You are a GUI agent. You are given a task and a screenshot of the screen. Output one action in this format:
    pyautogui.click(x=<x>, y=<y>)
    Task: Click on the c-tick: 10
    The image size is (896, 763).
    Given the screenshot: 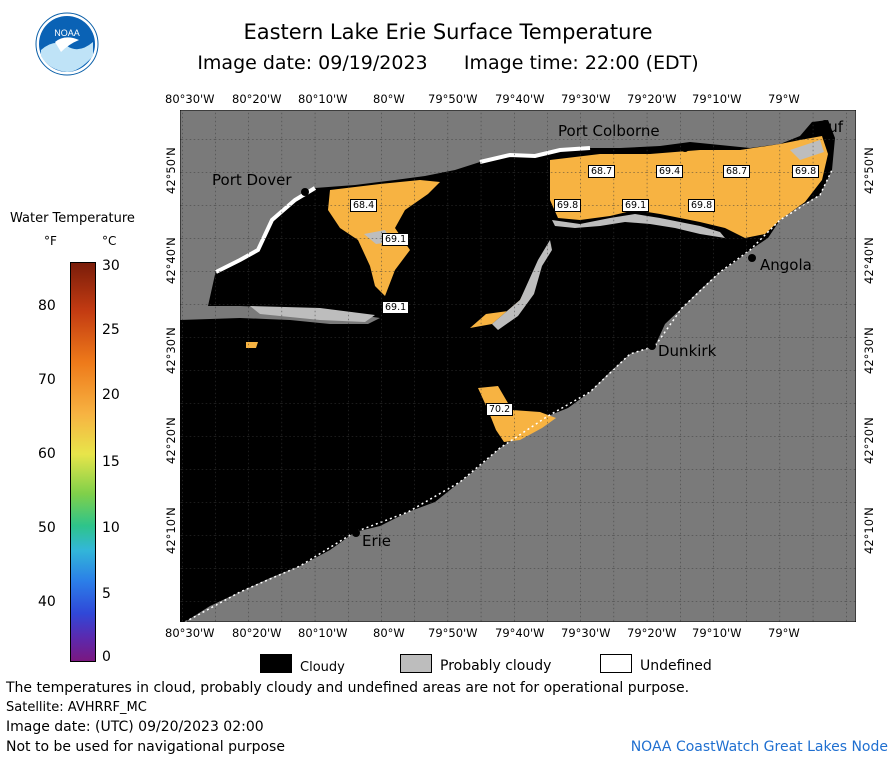 What is the action you would take?
    pyautogui.click(x=111, y=528)
    